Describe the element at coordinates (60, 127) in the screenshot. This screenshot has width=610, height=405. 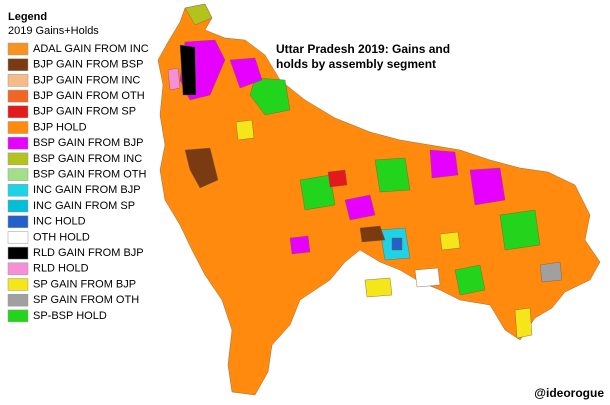
I see `legend-label: BJP HOLD` at that location.